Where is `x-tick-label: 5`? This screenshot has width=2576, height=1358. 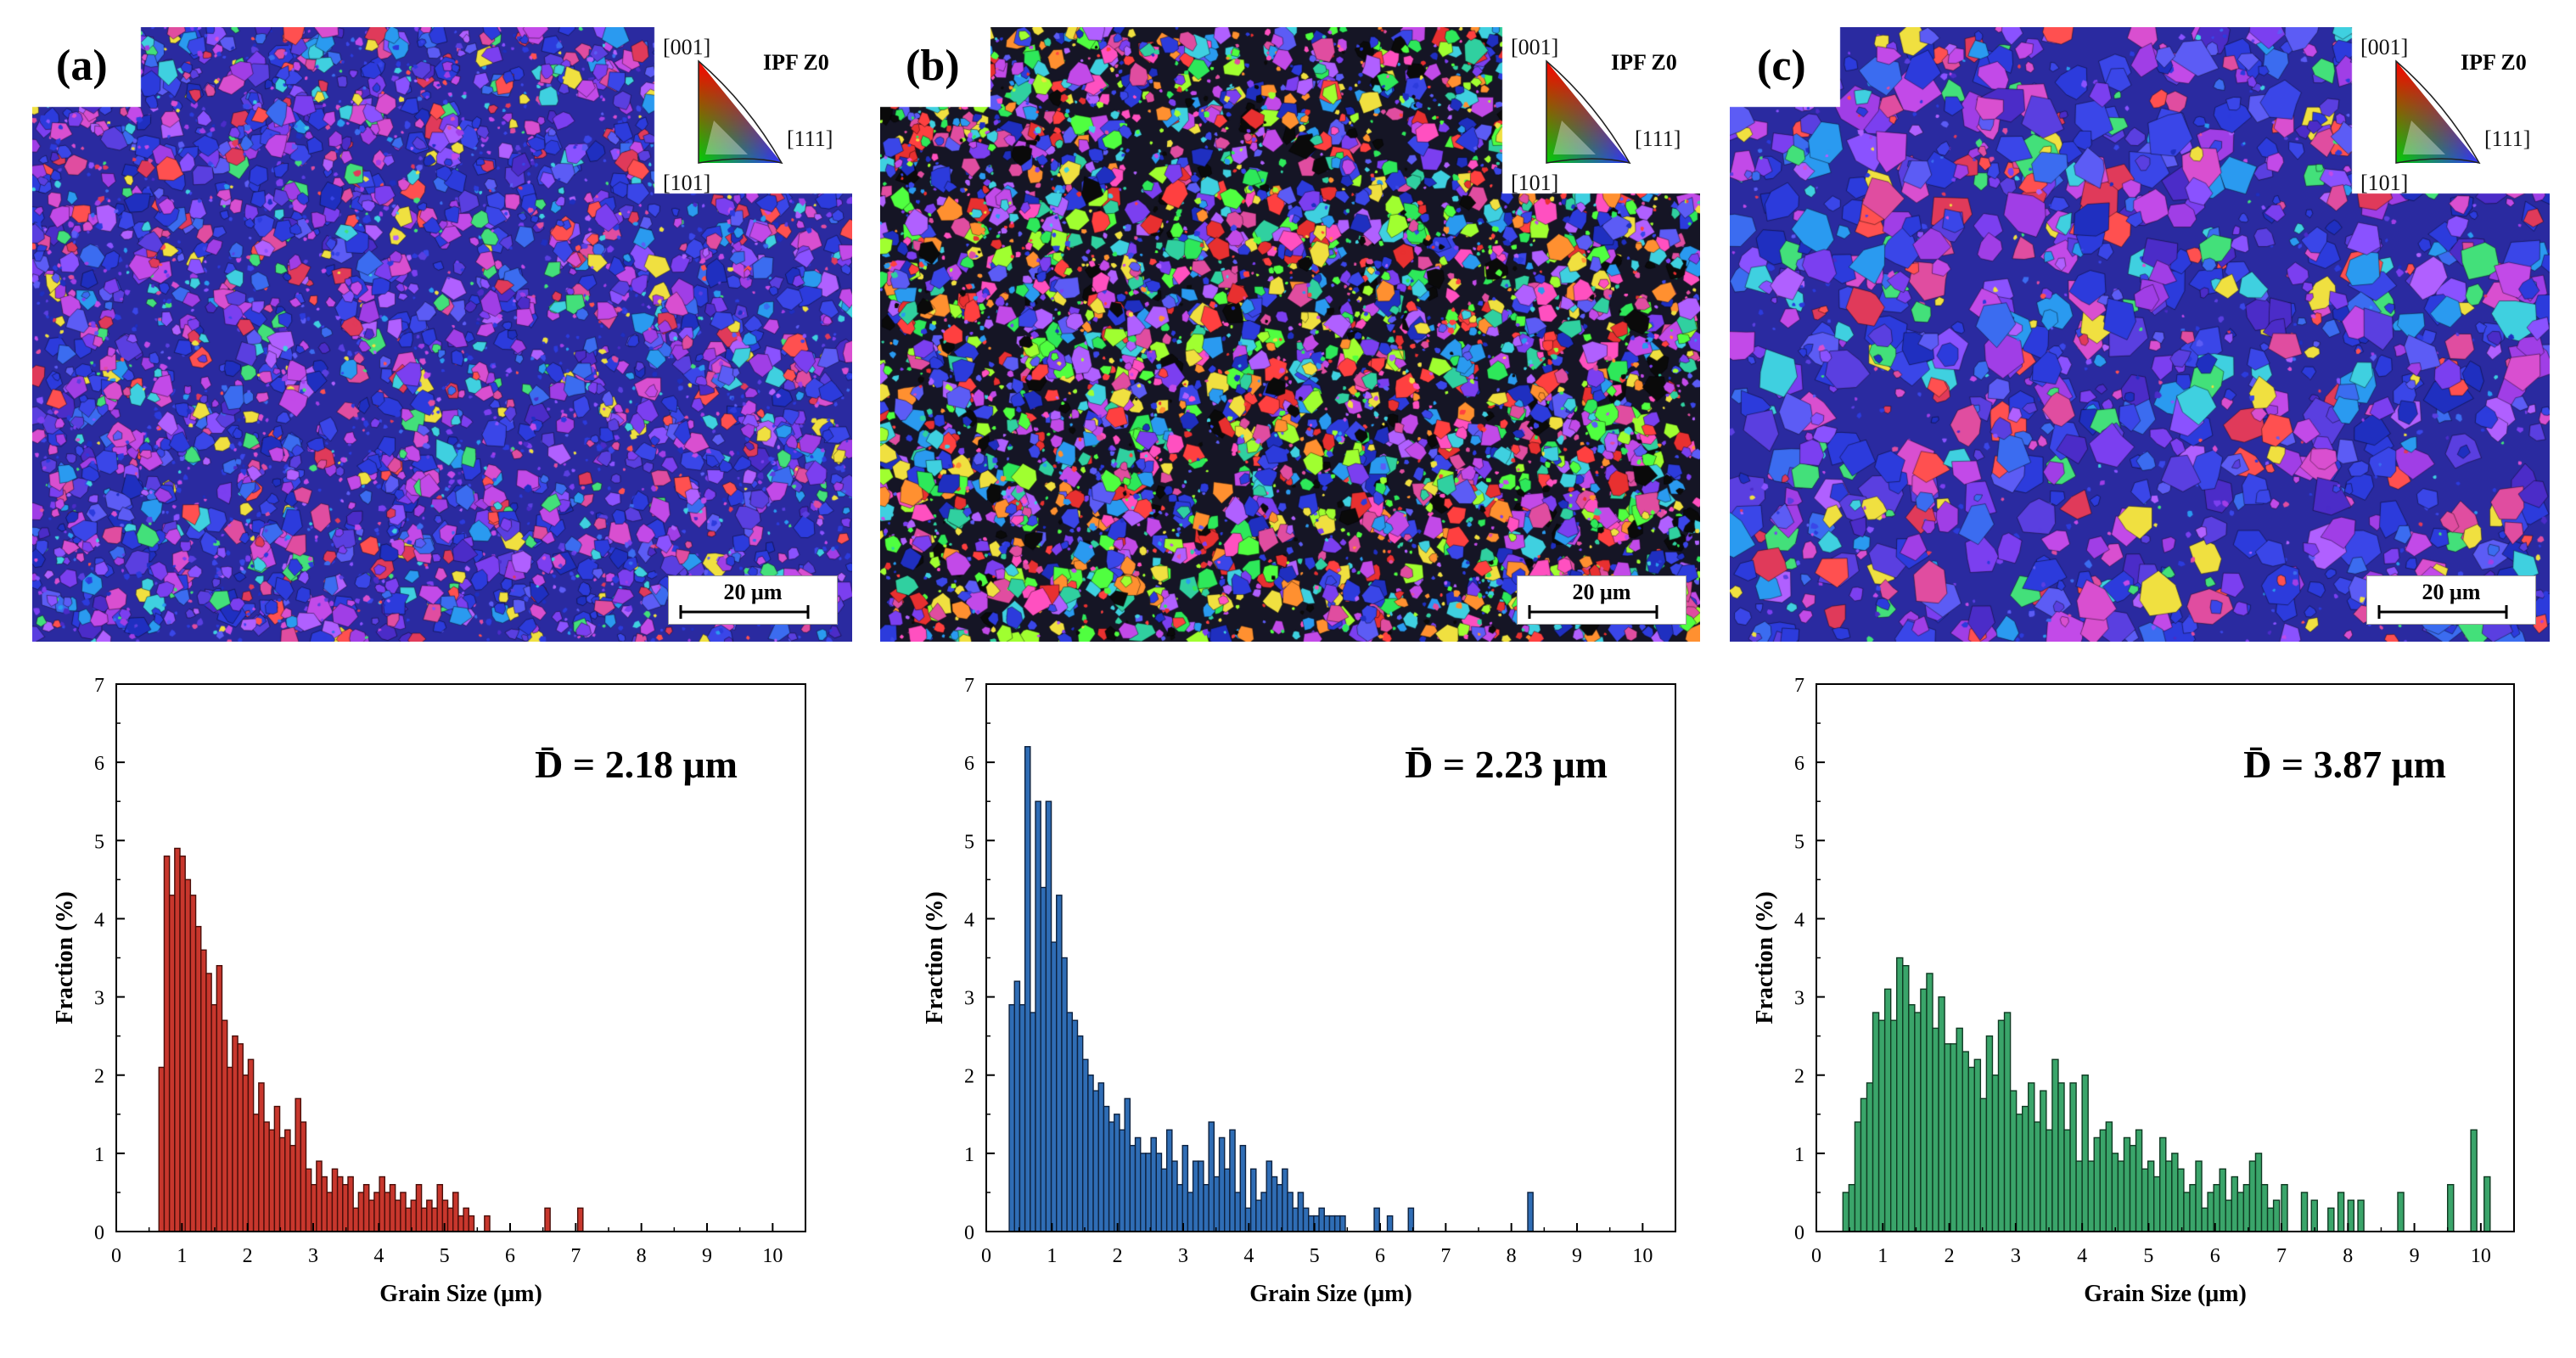
x-tick-label: 5 is located at coordinates (445, 1256).